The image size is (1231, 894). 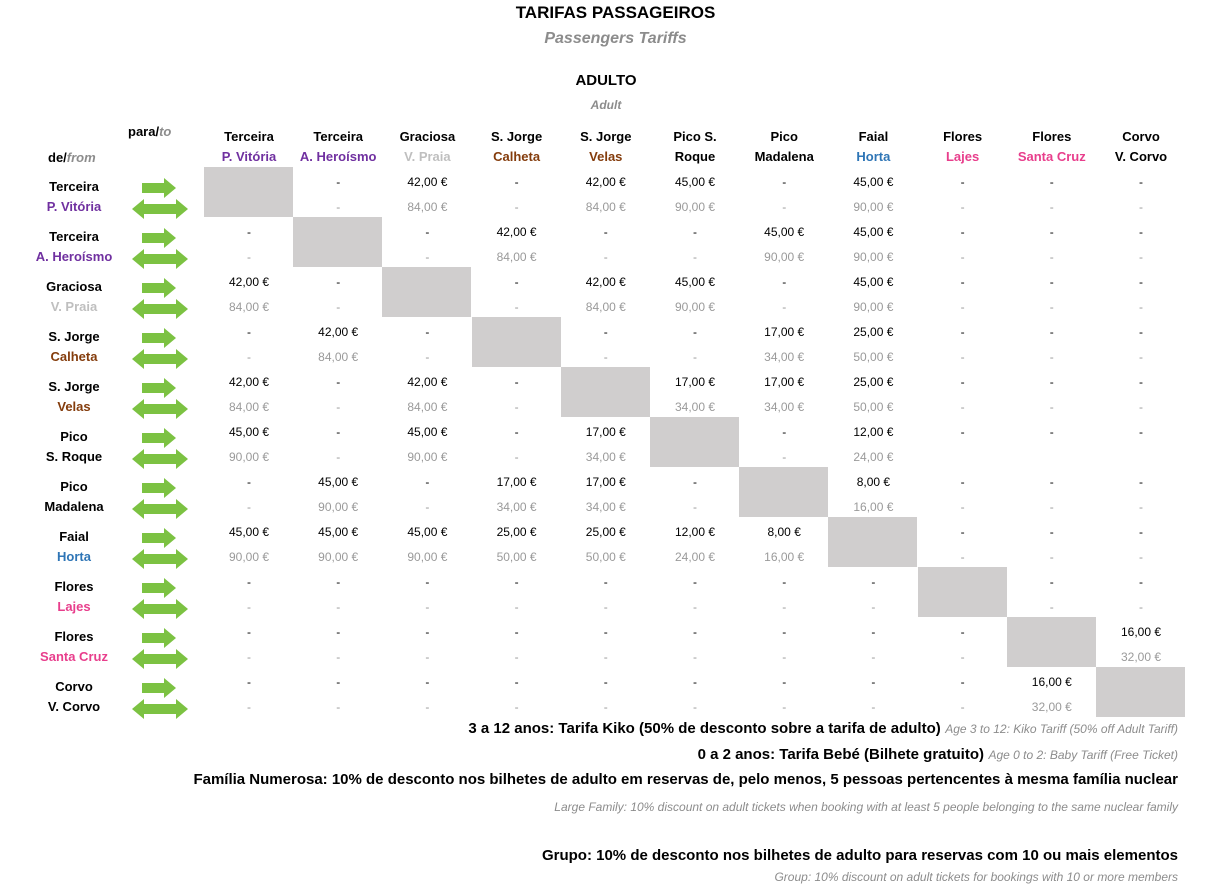 I want to click on row-header-santa-cruz: Flores Santa Cruz, so click(x=74, y=647).